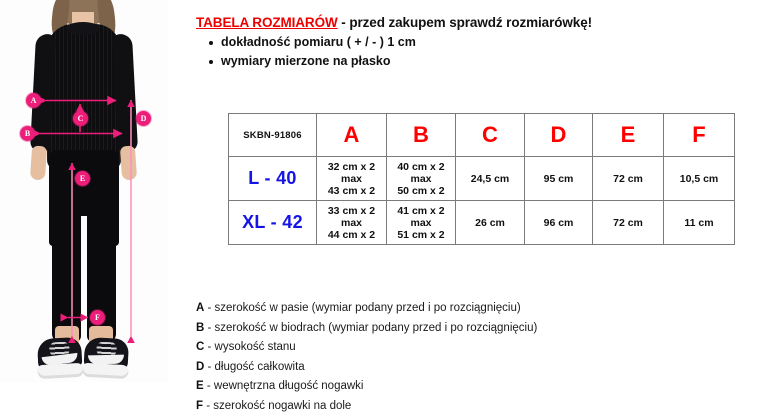  Describe the element at coordinates (421, 210) in the screenshot. I see `cell-line: 41 cm x 2` at that location.